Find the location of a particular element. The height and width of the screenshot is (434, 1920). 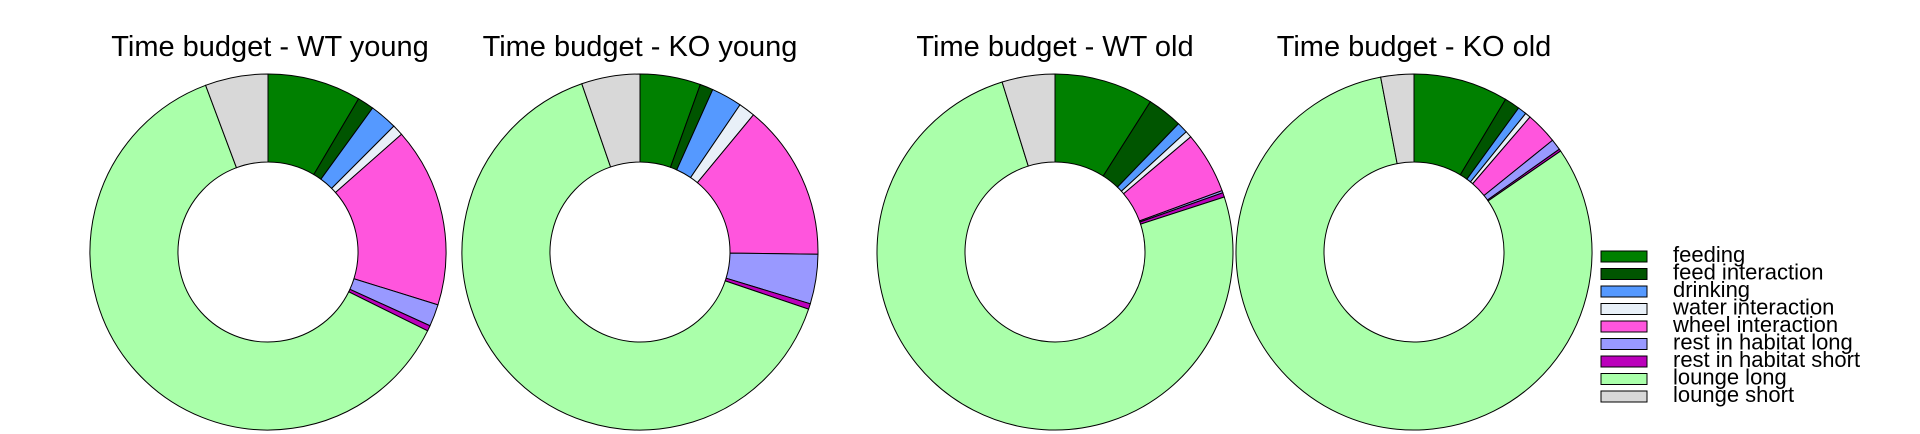

legend-label: lounge long is located at coordinates (1730, 377).